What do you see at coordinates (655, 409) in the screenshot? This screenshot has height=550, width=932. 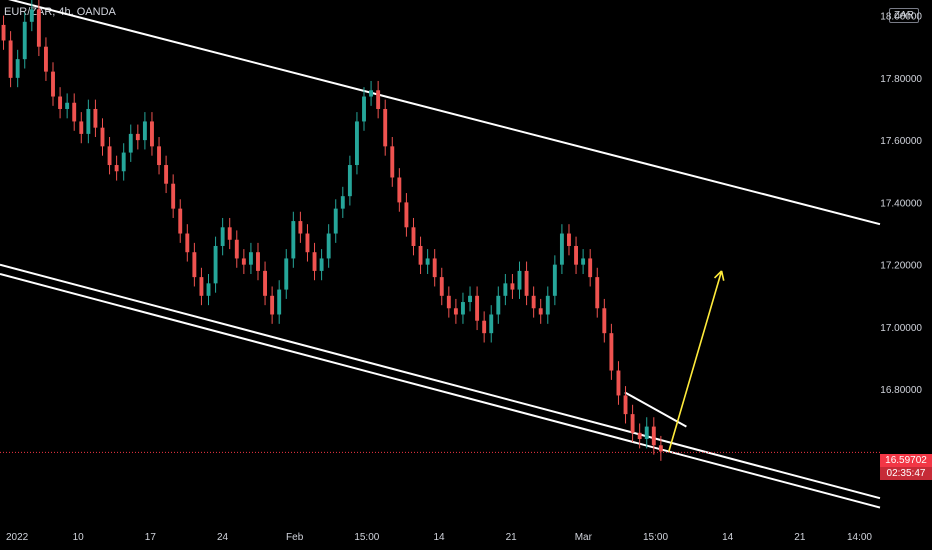 I see `trendline-wedge-top` at bounding box center [655, 409].